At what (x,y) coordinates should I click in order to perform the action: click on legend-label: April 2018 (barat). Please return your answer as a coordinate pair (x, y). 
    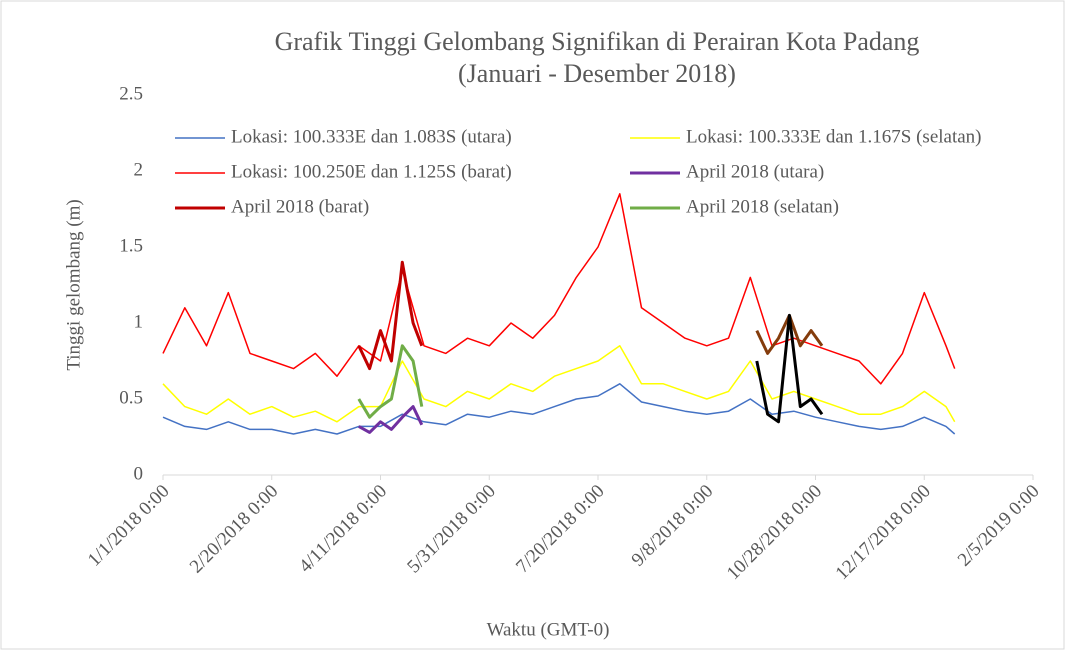
    Looking at the image, I should click on (300, 206).